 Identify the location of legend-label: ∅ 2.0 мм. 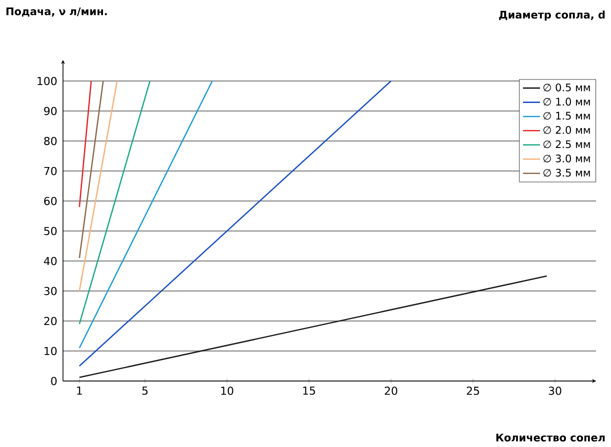
(566, 130).